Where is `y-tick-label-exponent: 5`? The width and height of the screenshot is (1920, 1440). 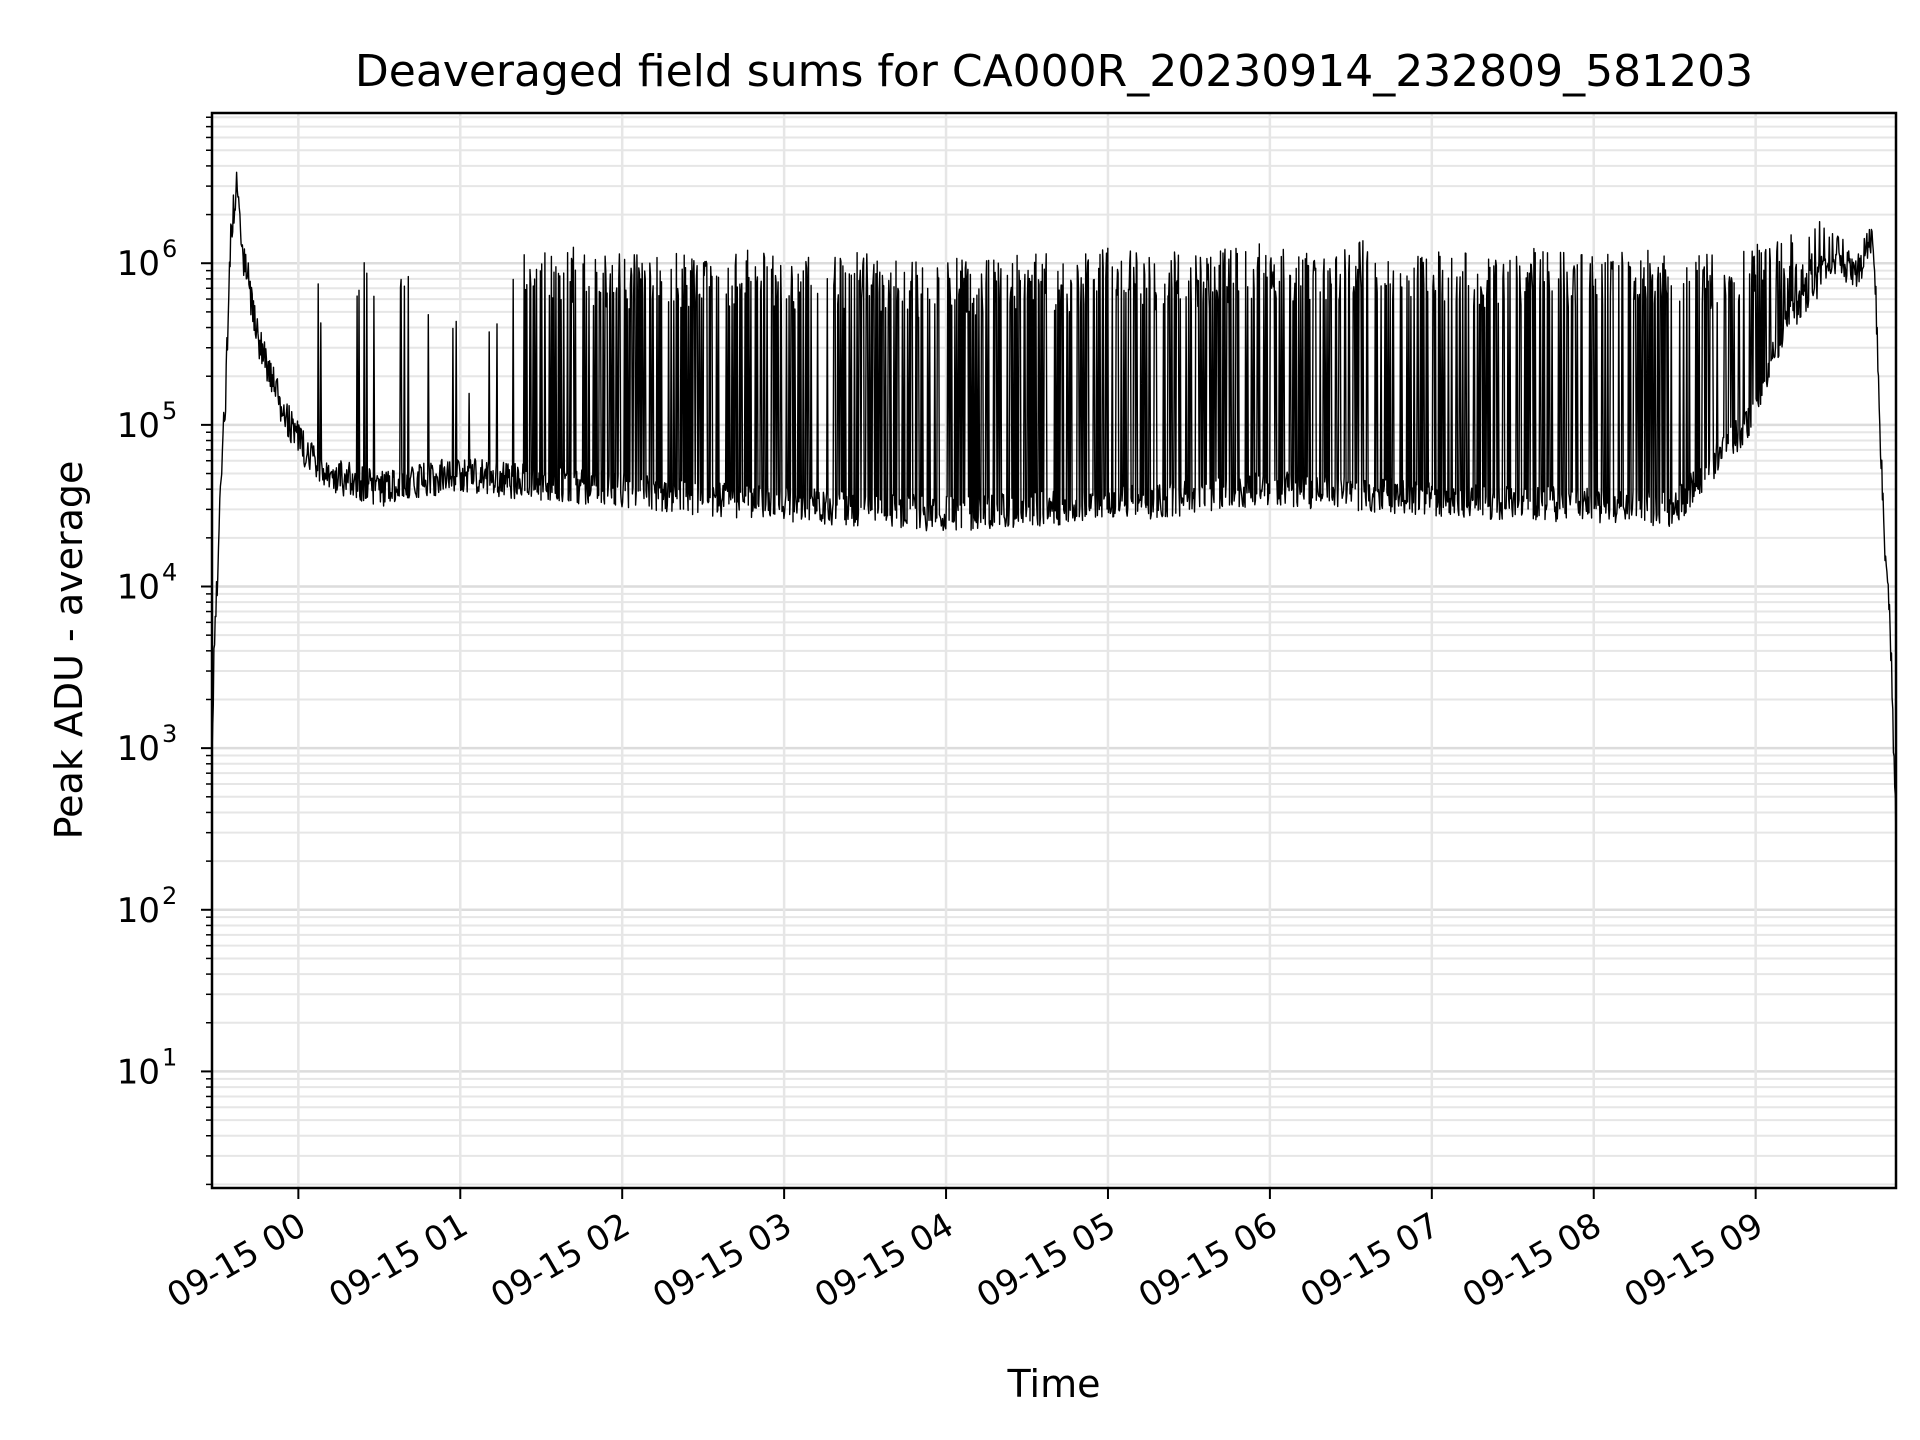 y-tick-label-exponent: 5 is located at coordinates (169, 411).